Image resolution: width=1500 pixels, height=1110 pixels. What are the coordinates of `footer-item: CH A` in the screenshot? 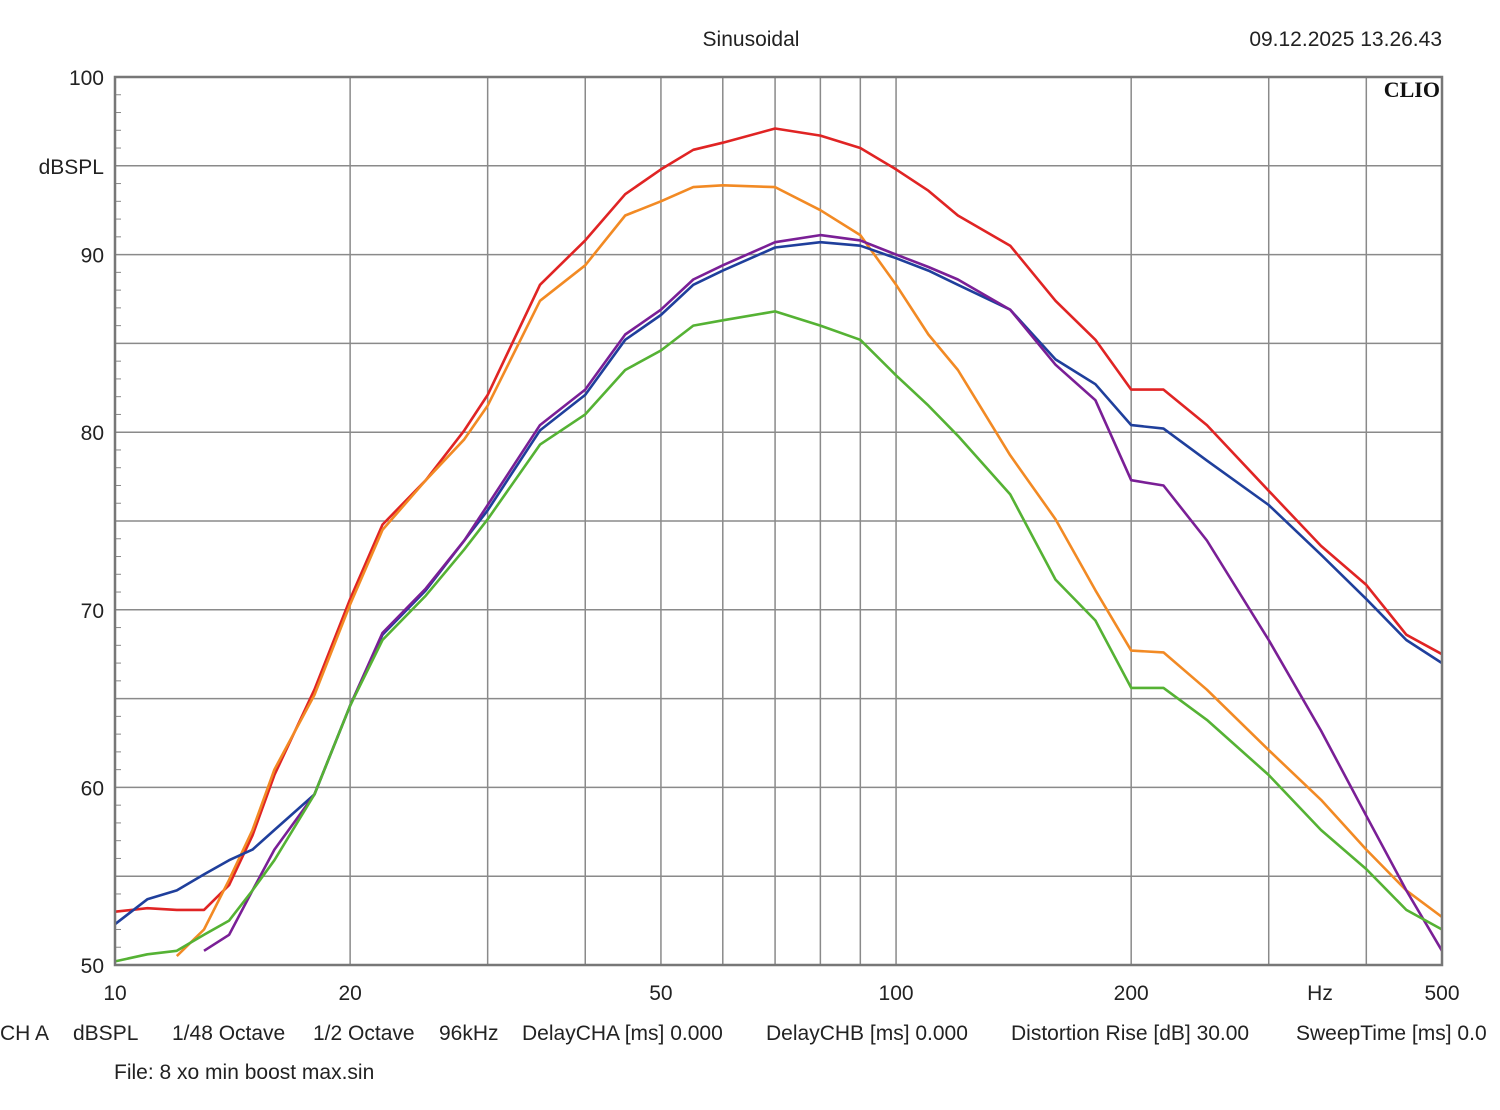 It's located at (24, 1033).